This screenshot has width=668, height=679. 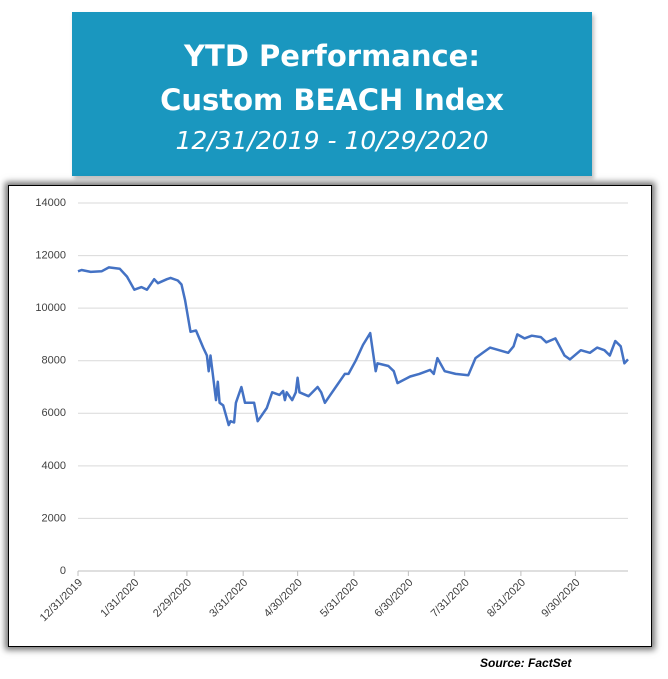 I want to click on x-tick-label: 3/31/2020, so click(x=228, y=598).